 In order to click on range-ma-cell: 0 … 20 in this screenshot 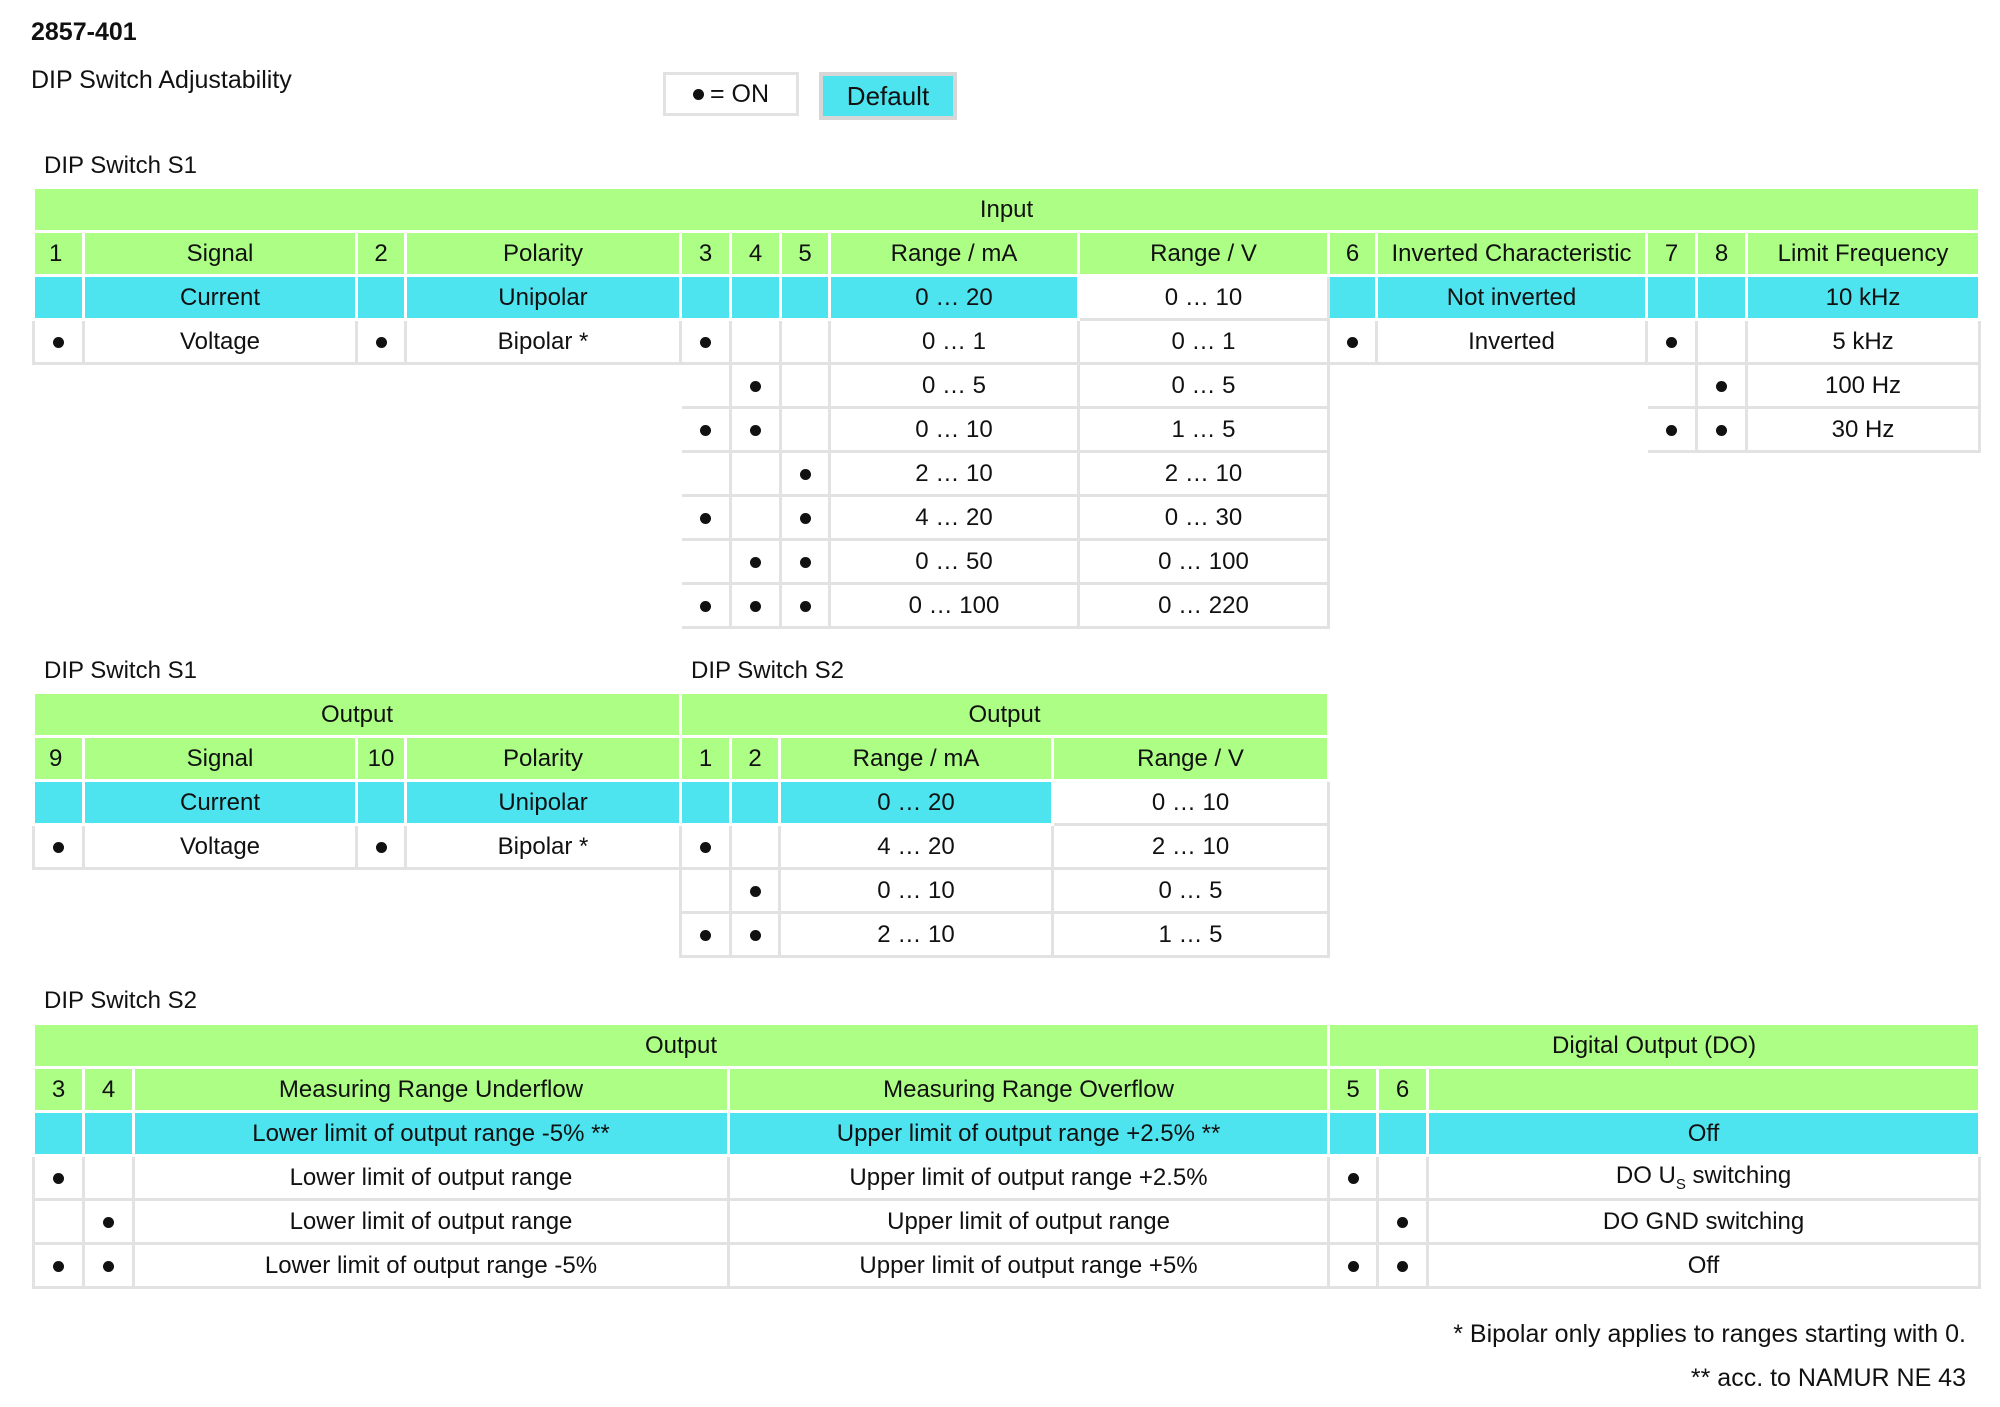, I will do `click(916, 802)`.